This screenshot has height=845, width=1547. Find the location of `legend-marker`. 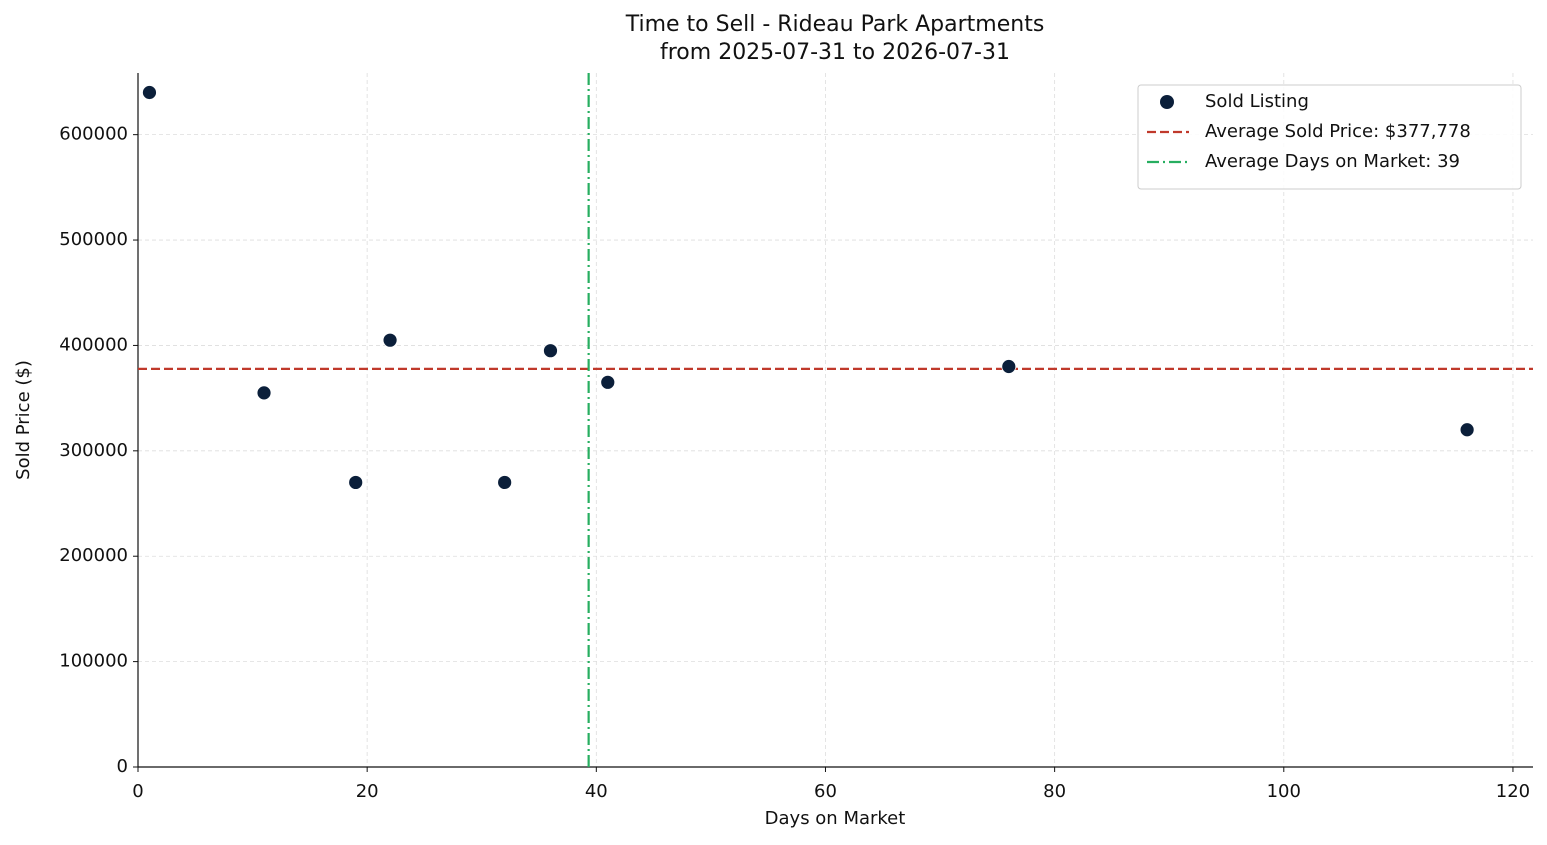

legend-marker is located at coordinates (1167, 102).